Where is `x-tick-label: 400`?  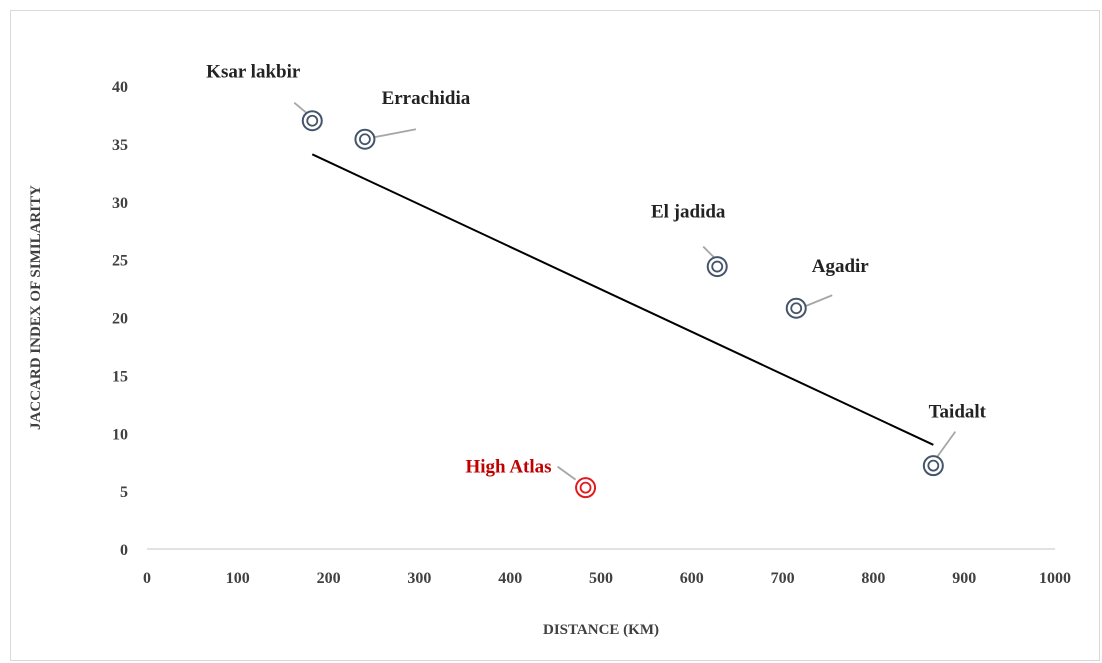 x-tick-label: 400 is located at coordinates (510, 578).